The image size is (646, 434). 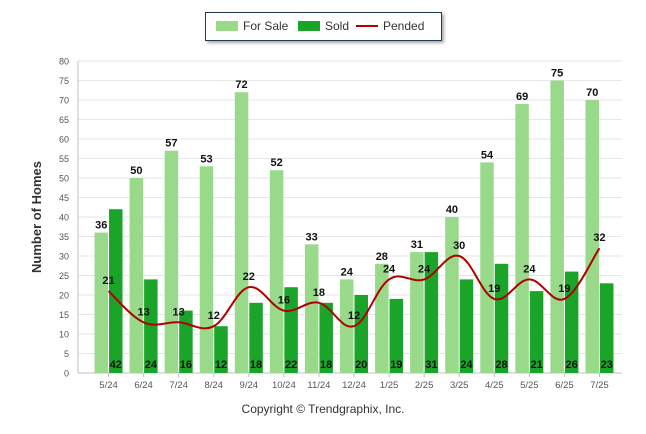 What do you see at coordinates (101, 226) in the screenshot?
I see `data-label-for-sale: 36` at bounding box center [101, 226].